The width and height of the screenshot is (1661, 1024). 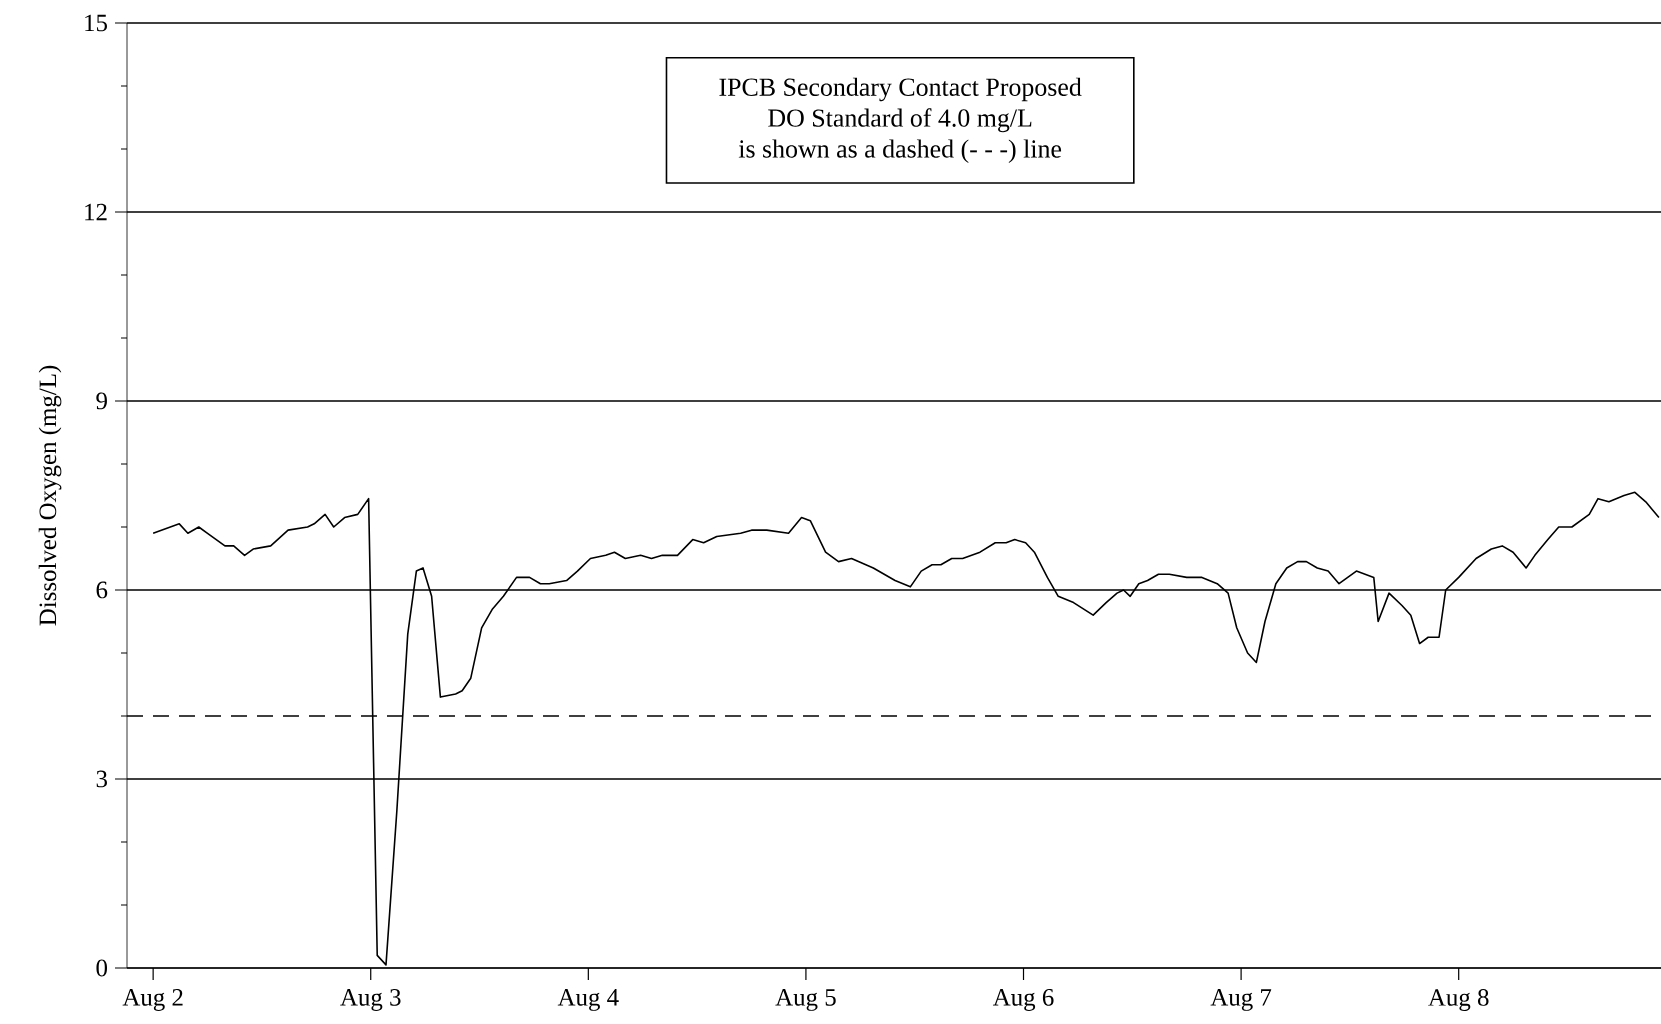 I want to click on annotation: is shown as a dashed (- - -) line, so click(x=900, y=151).